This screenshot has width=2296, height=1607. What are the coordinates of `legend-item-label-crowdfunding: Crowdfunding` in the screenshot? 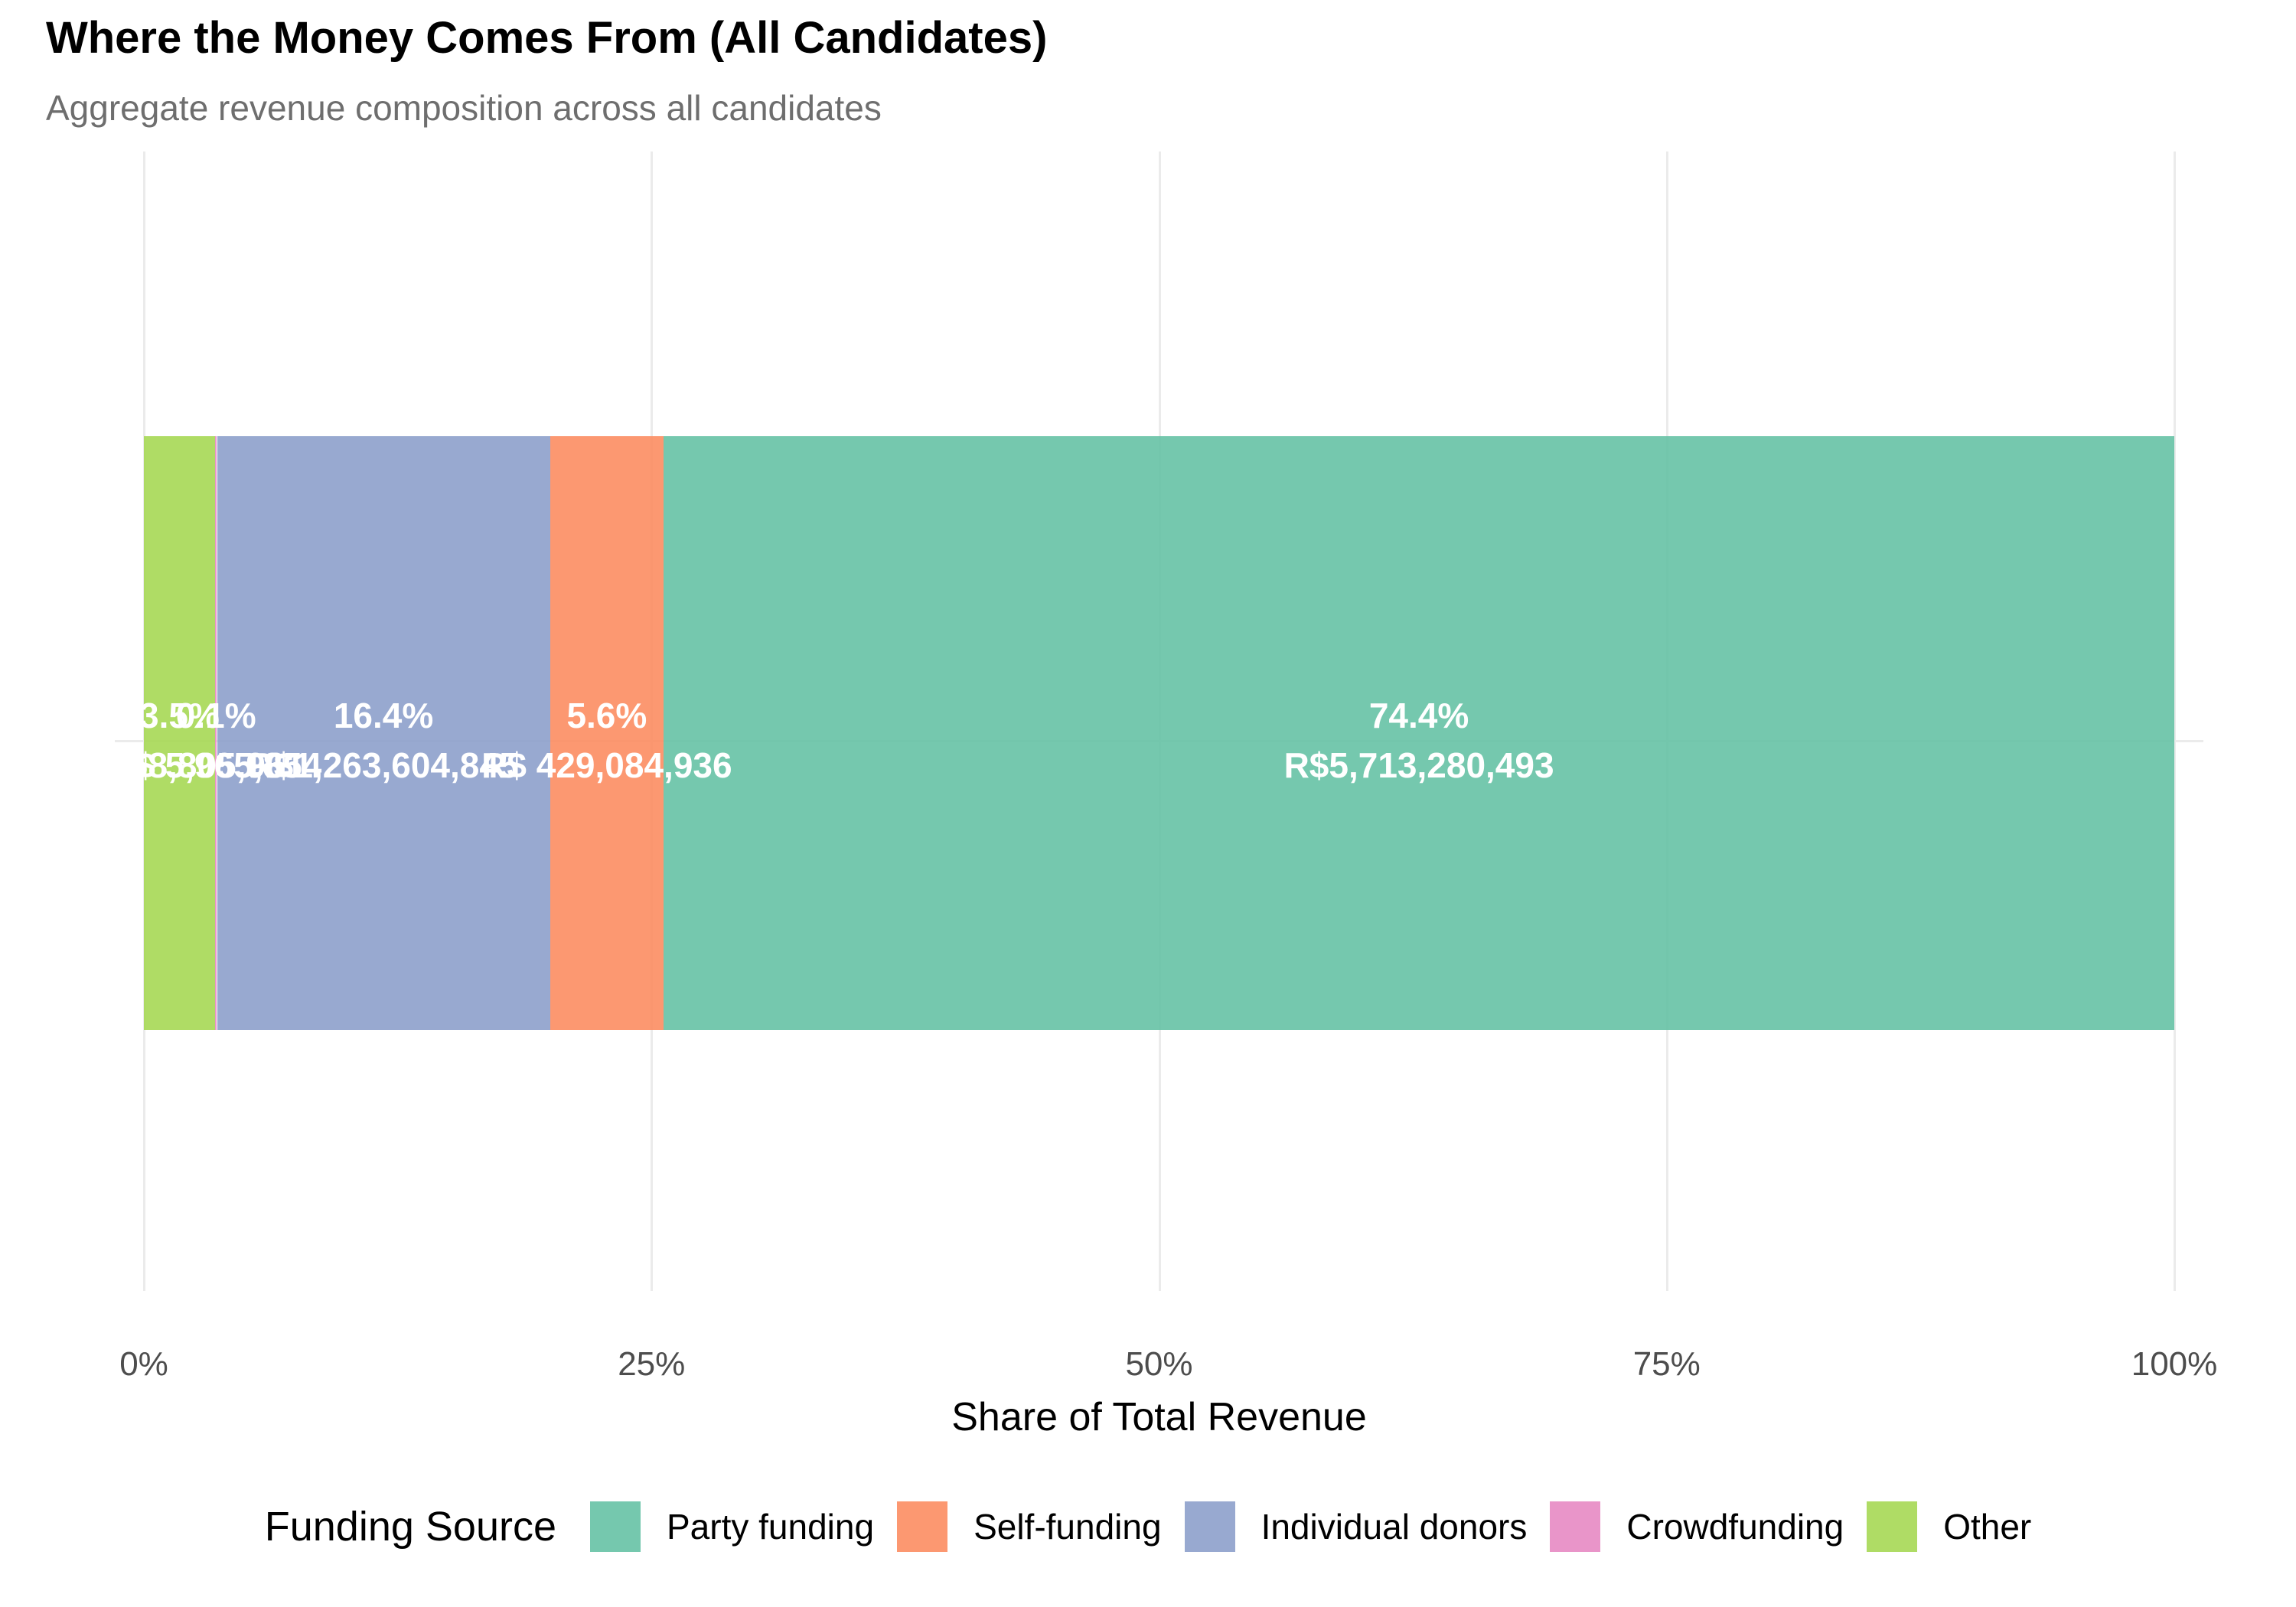 It's located at (1735, 1527).